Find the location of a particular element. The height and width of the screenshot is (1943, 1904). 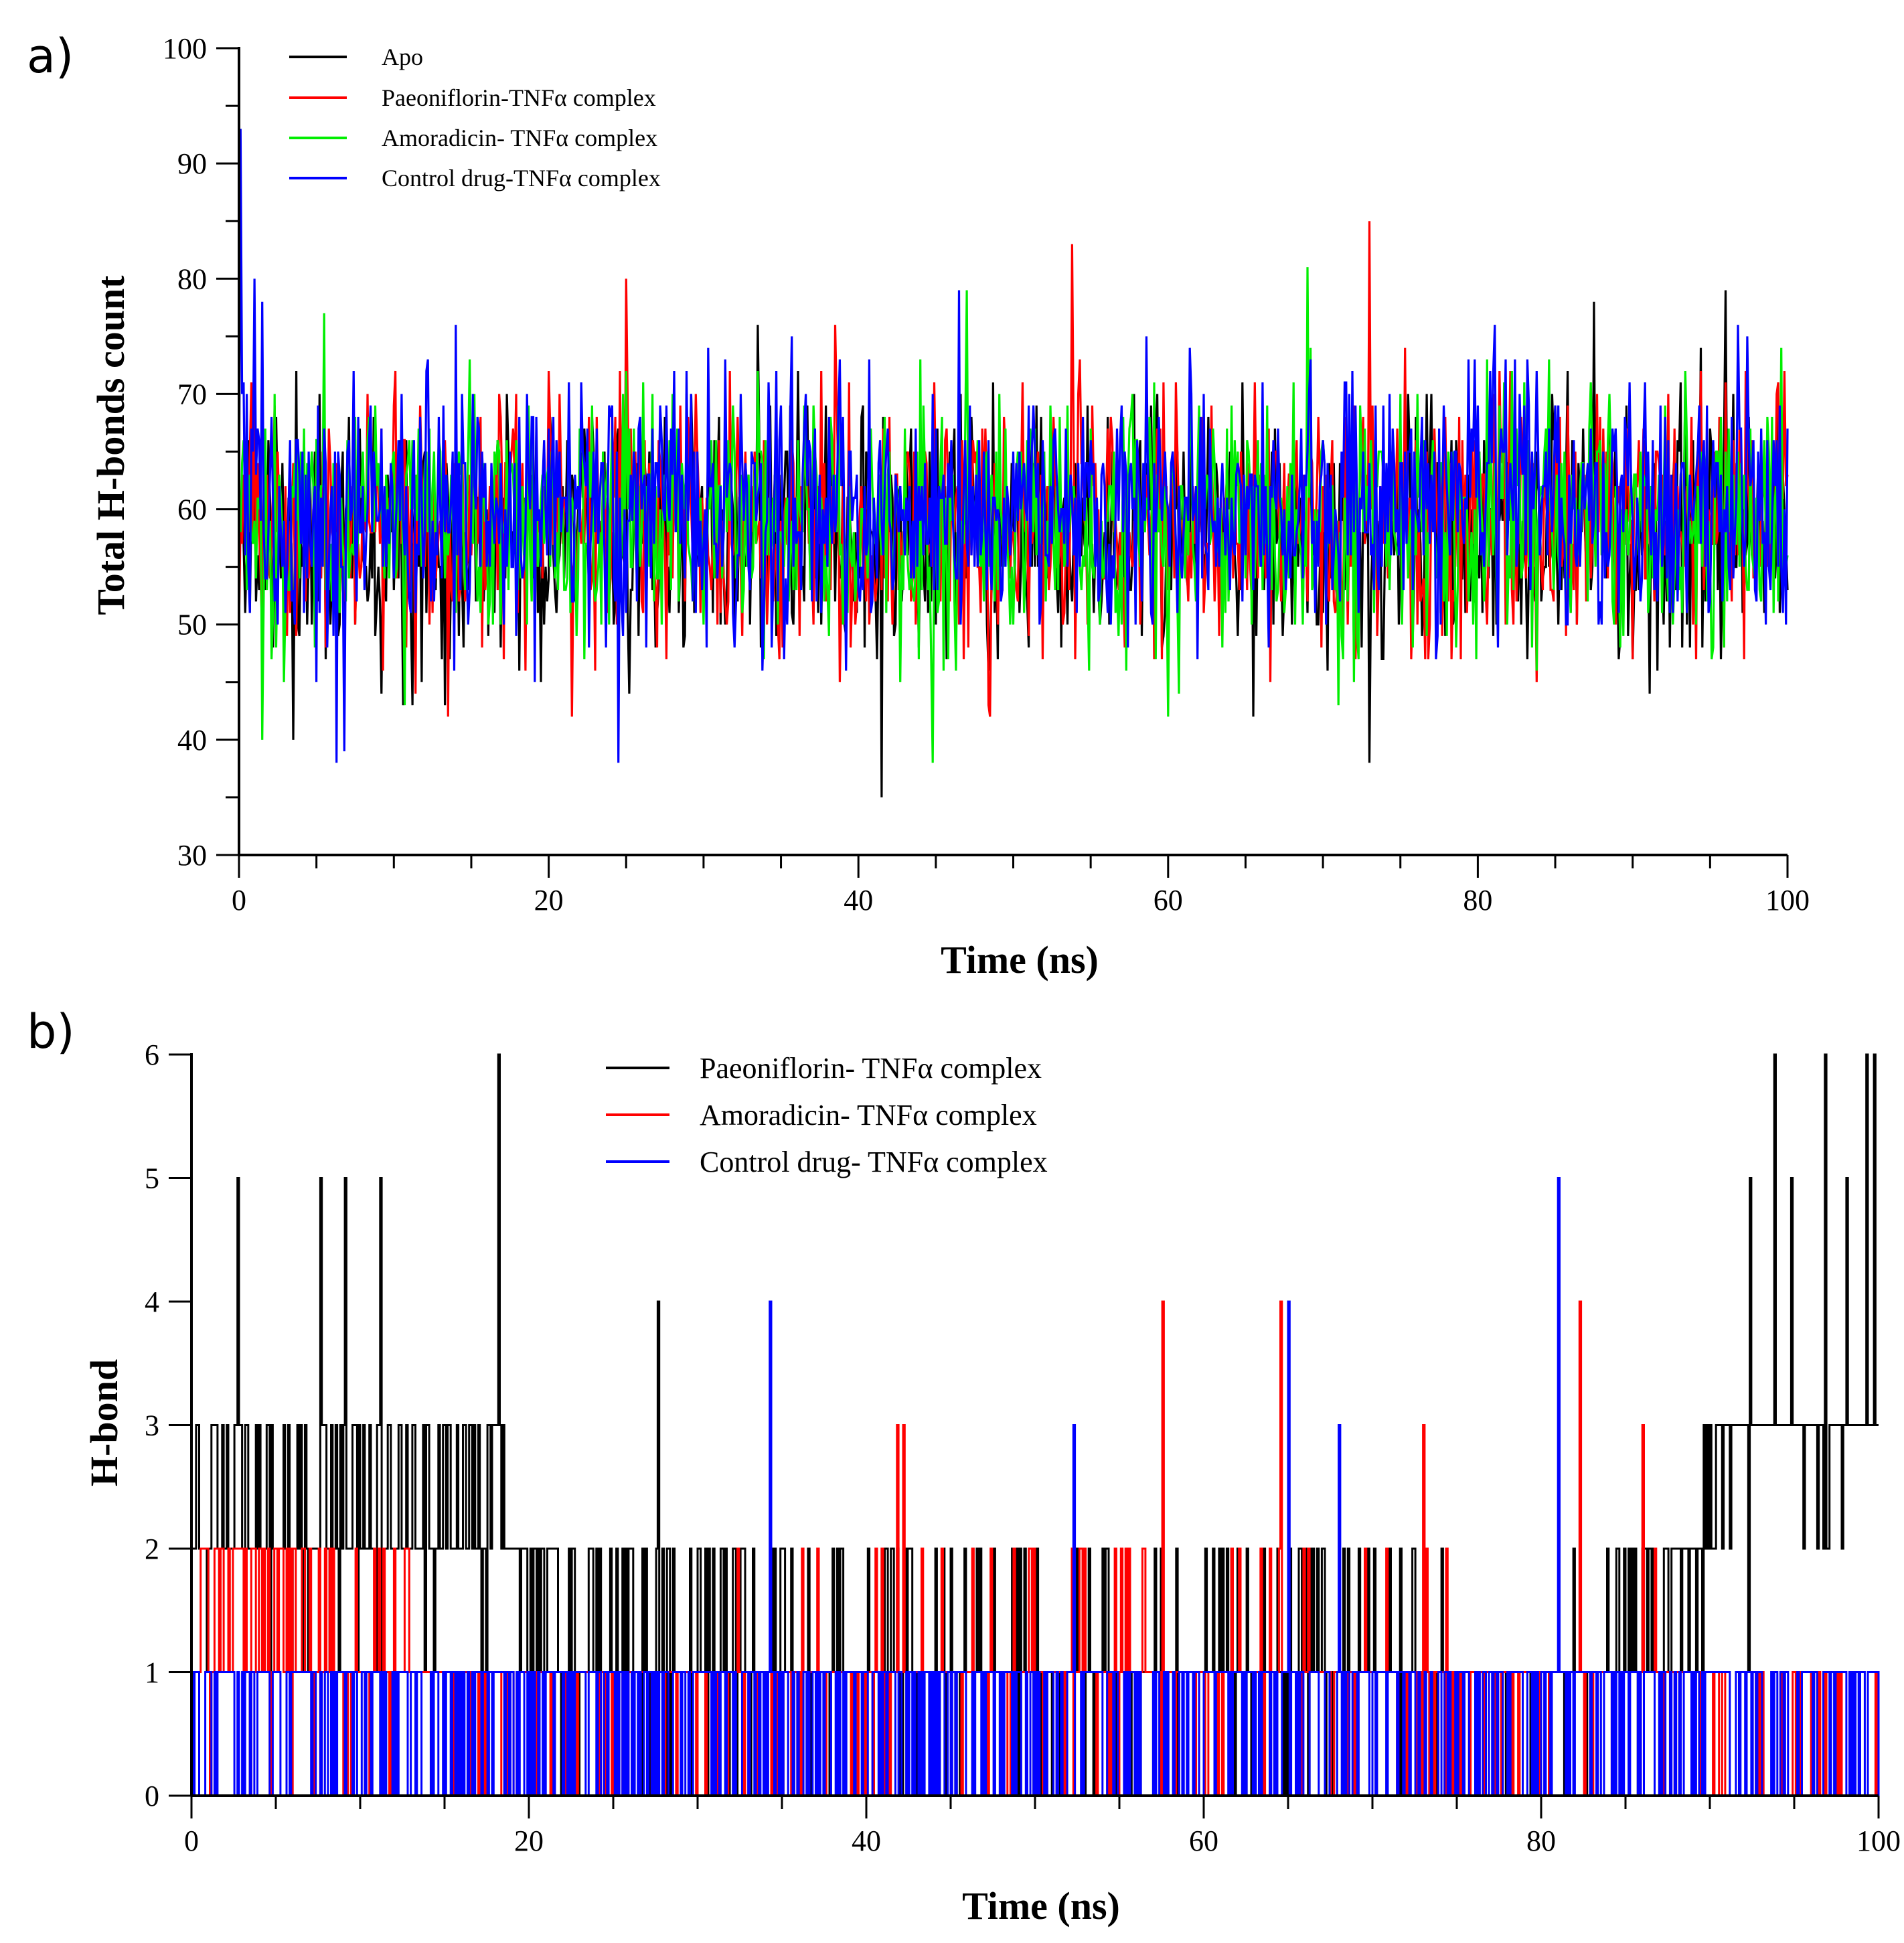

x-tick-label-a: 80 is located at coordinates (1477, 900).